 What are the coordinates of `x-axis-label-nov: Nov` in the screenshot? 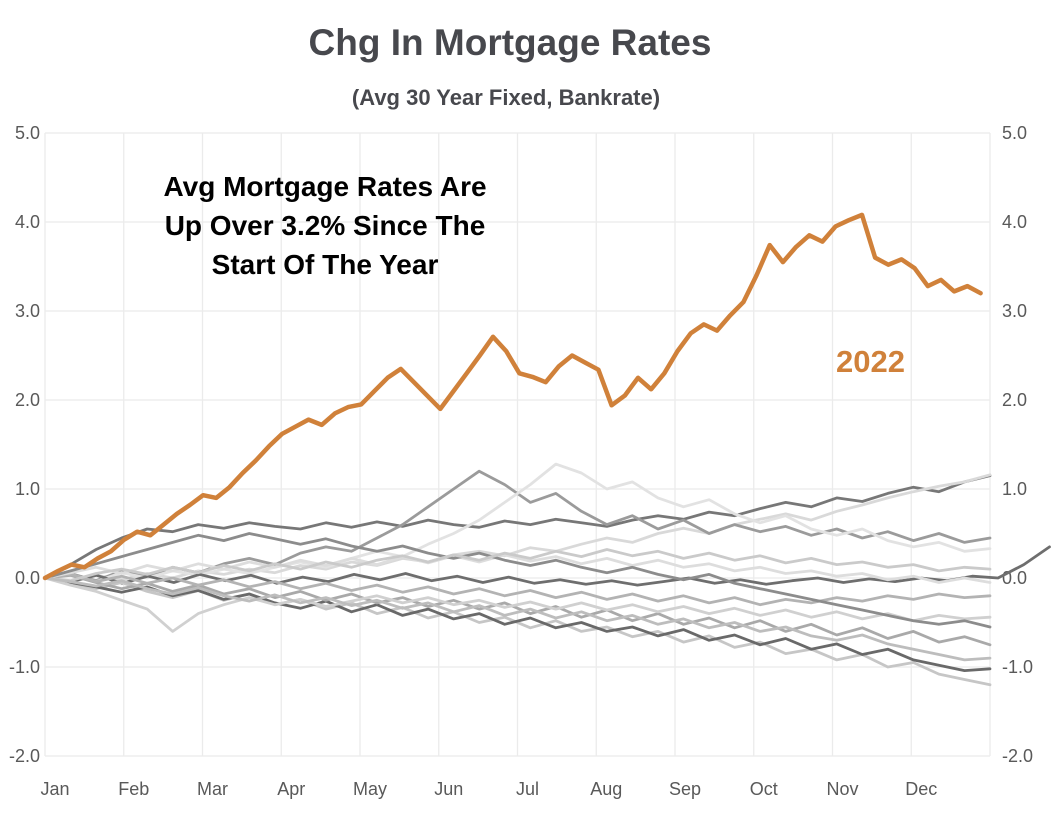 It's located at (842, 789).